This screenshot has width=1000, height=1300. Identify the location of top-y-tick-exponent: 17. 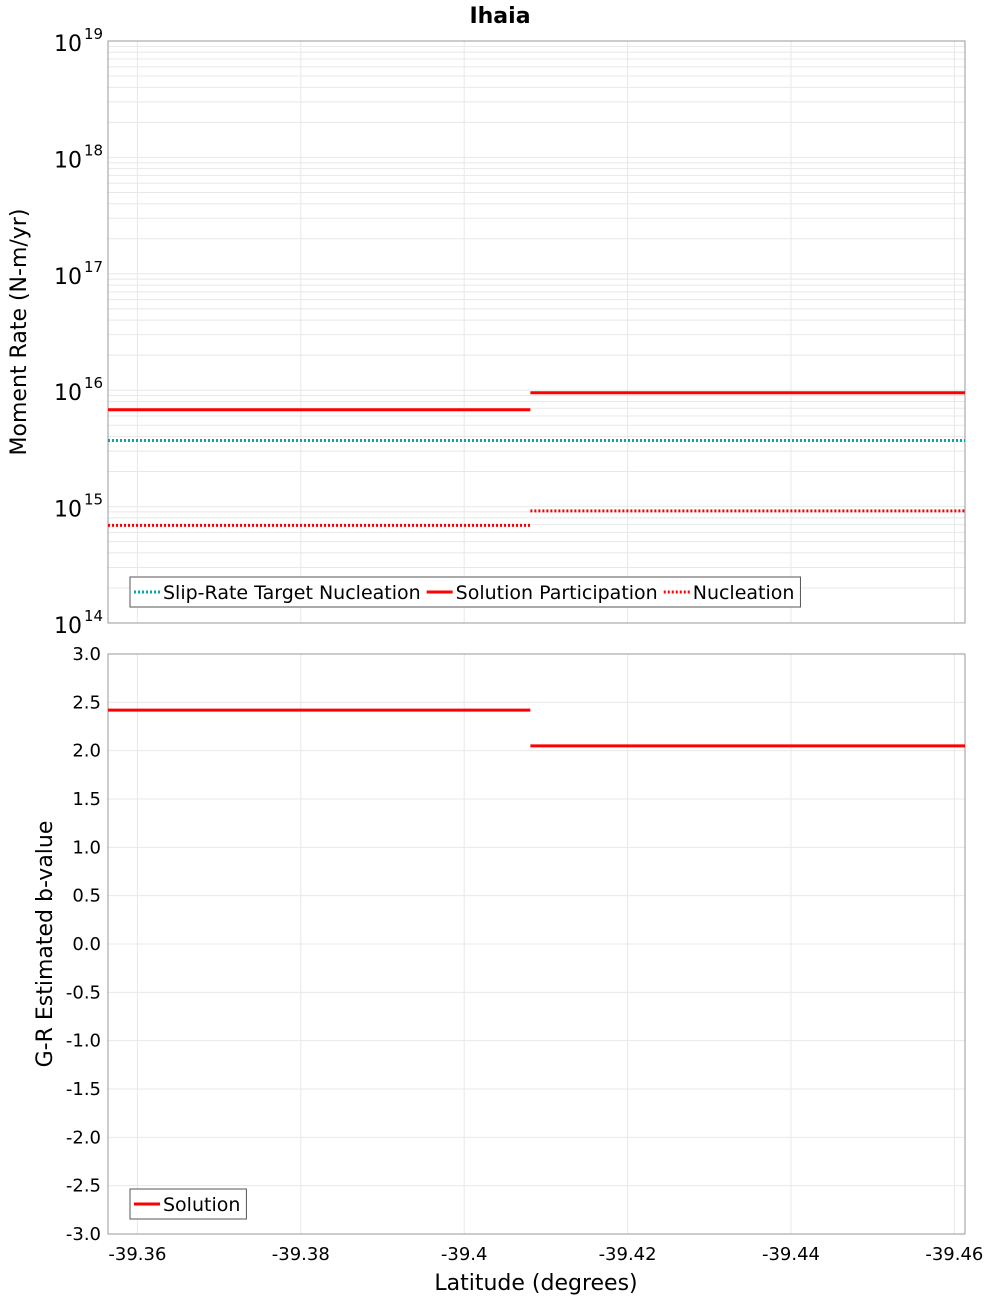
(93, 267).